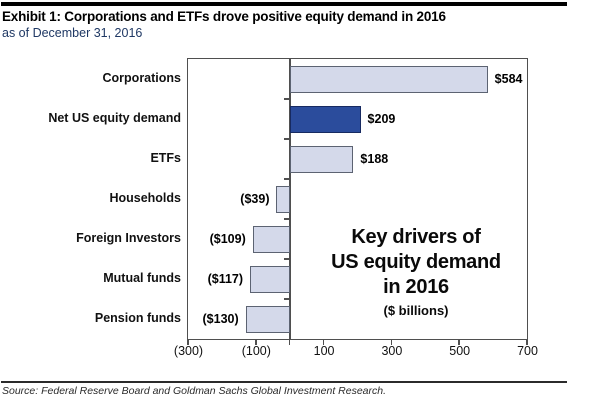 The image size is (600, 410). Describe the element at coordinates (374, 159) in the screenshot. I see `bar-value-label: $188` at that location.